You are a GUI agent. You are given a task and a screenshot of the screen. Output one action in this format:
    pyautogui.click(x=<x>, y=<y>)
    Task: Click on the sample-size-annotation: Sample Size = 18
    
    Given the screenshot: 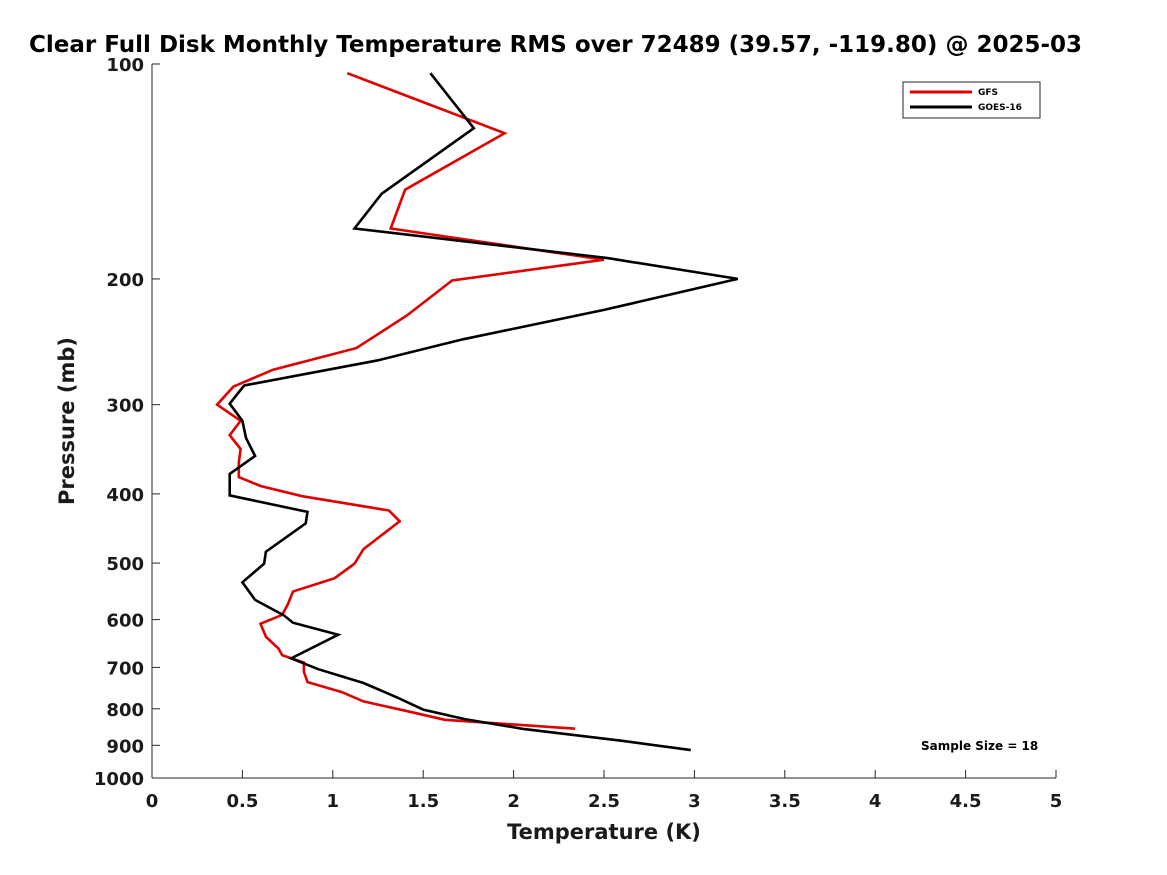 What is the action you would take?
    pyautogui.click(x=979, y=746)
    